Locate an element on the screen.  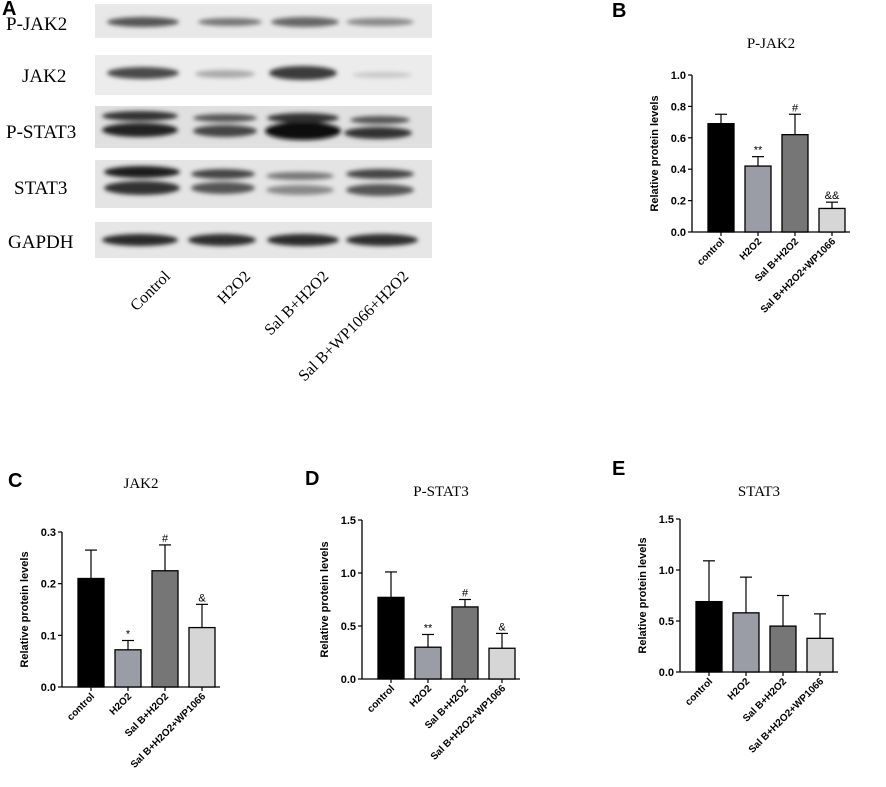
blot-lane-label: Control is located at coordinates (151, 291).